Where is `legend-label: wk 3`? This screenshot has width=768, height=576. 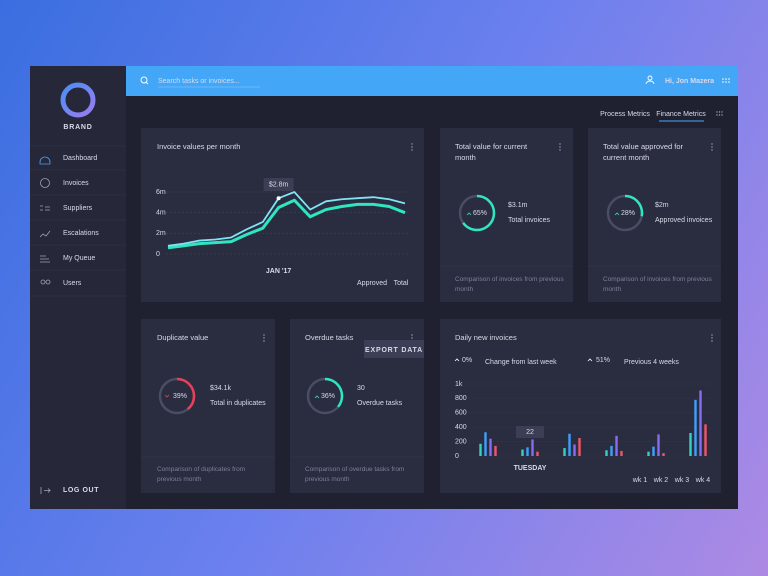
legend-label: wk 3 is located at coordinates (682, 480).